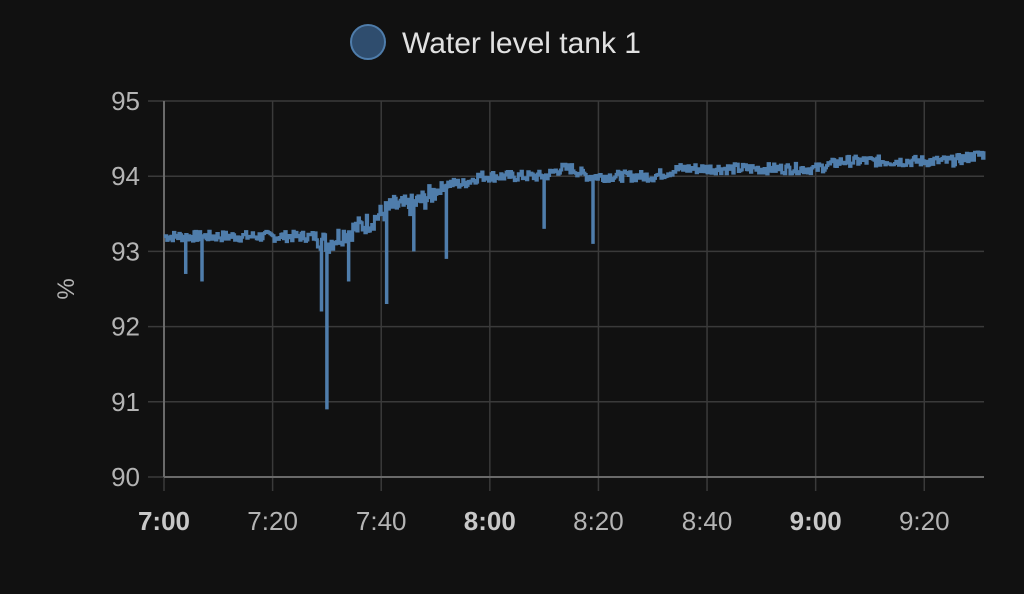 Image resolution: width=1024 pixels, height=594 pixels. I want to click on legend-marker-icon, so click(368, 42).